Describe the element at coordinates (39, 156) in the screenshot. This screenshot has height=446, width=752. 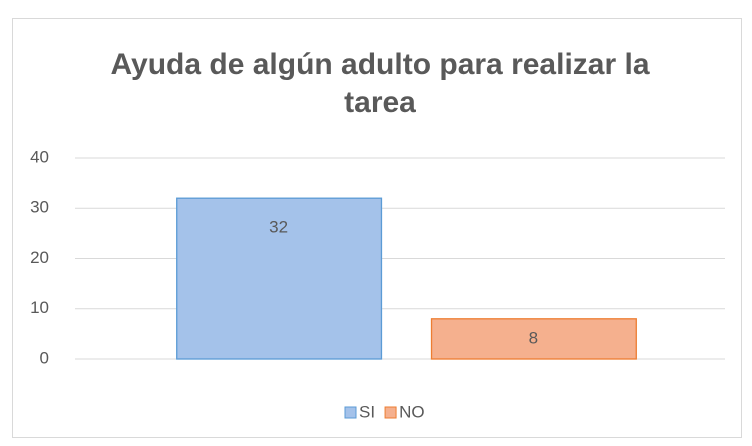
I see `y-tick-label: 40` at that location.